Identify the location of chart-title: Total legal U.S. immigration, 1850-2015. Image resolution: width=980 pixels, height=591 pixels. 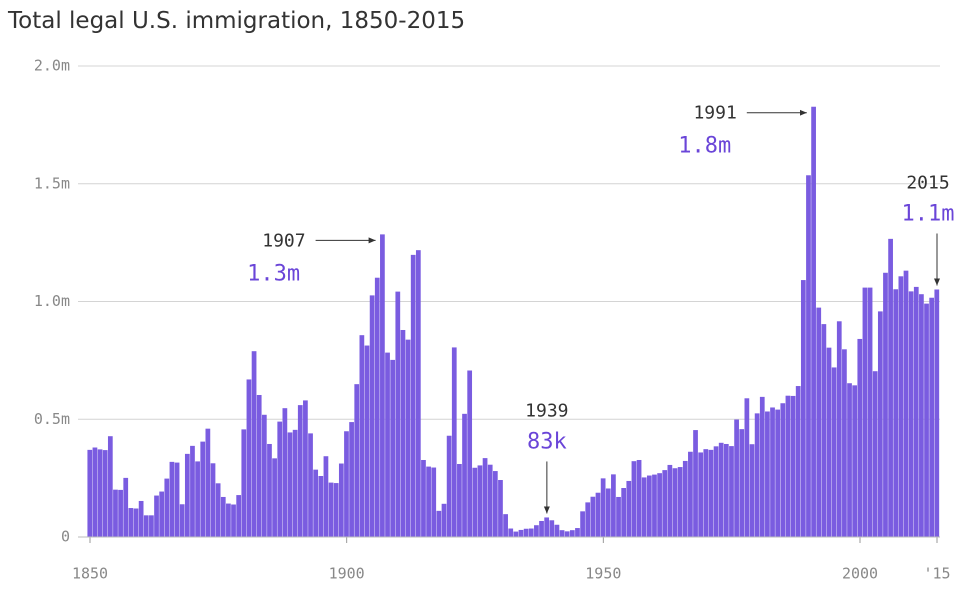
(236, 21).